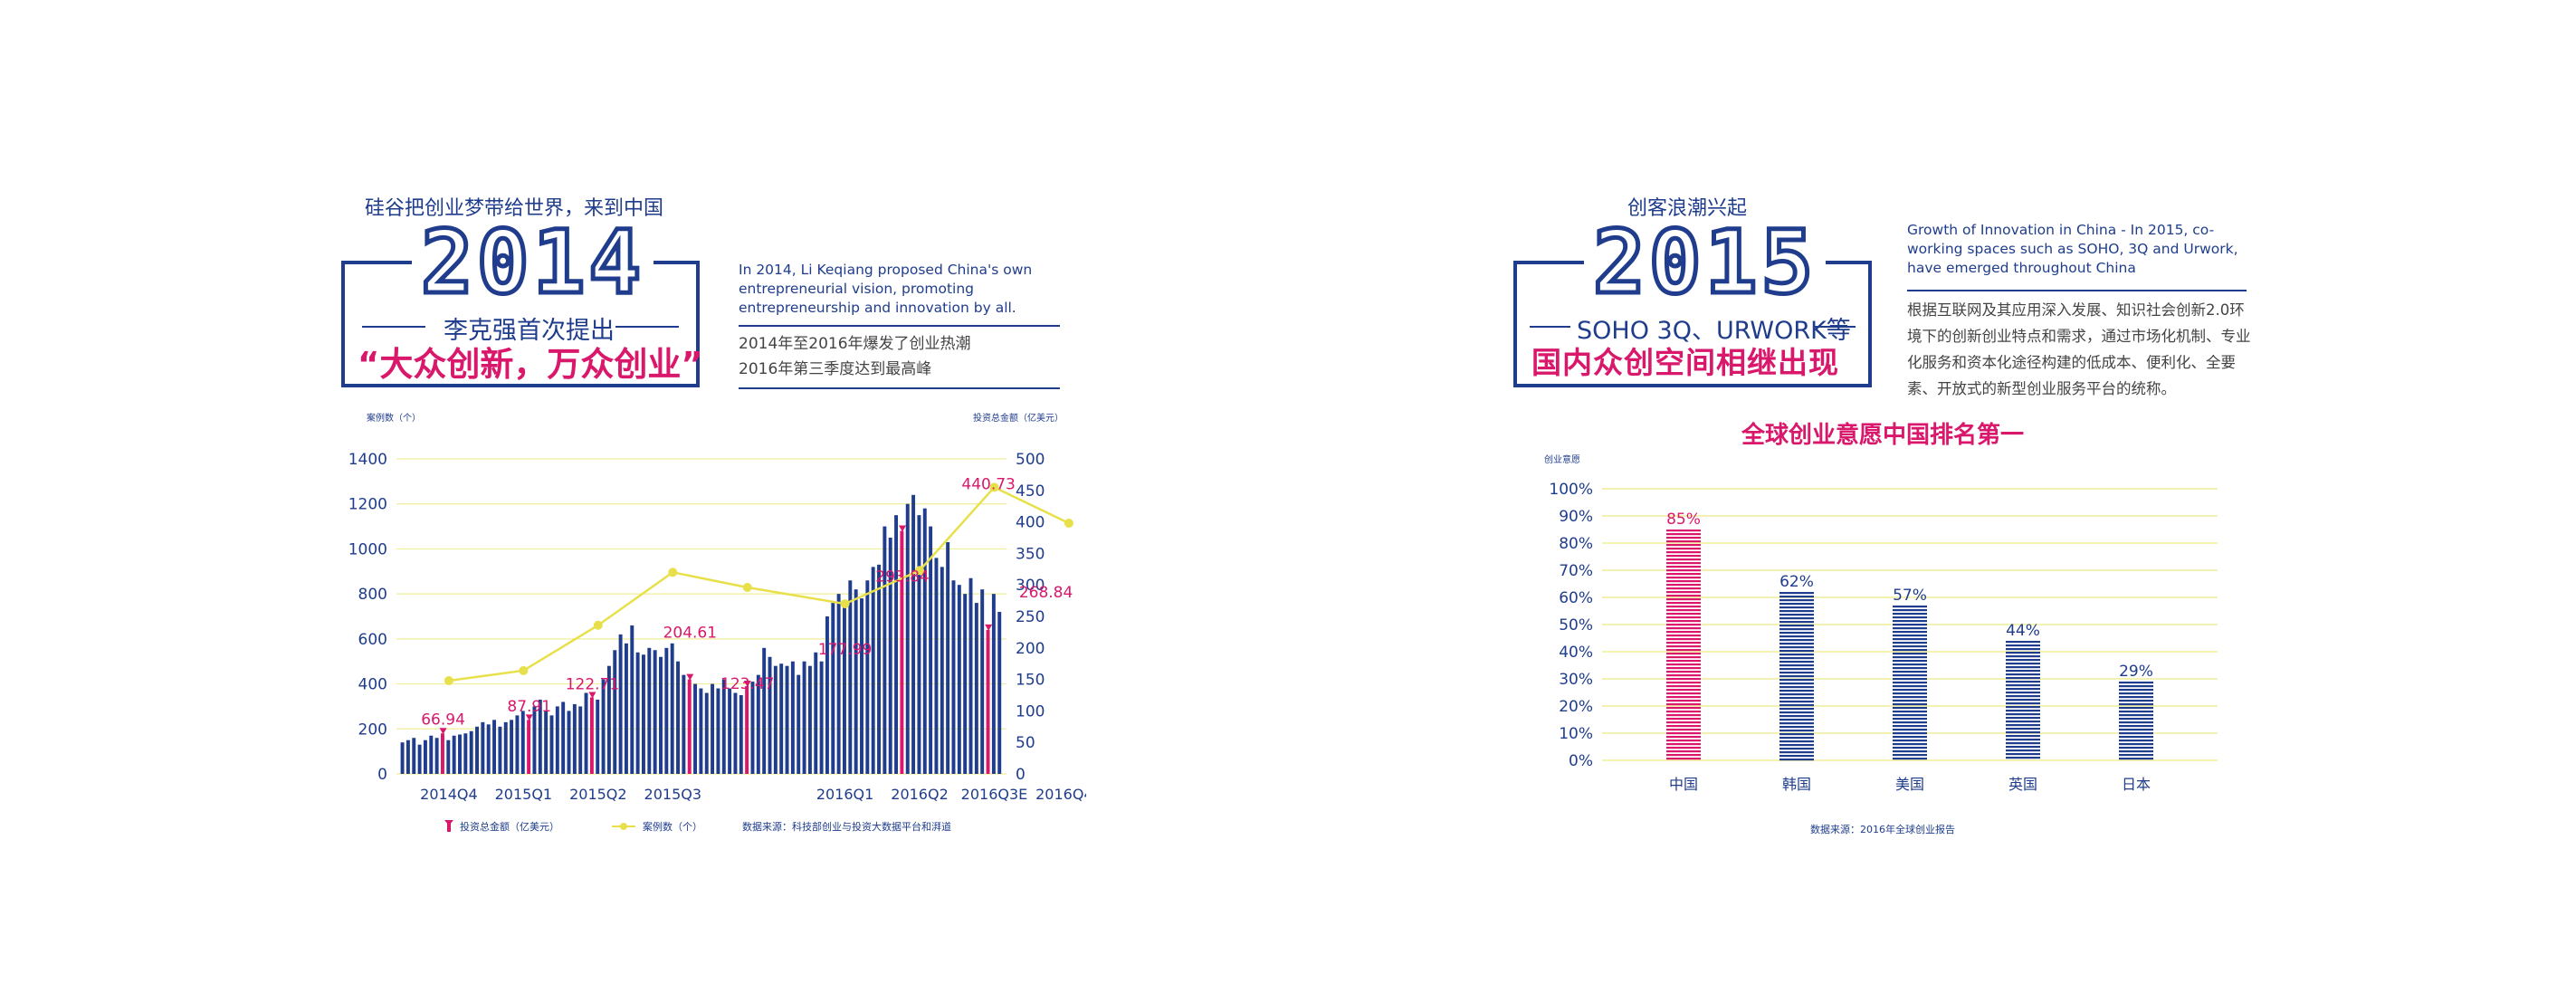 The image size is (2576, 1002). What do you see at coordinates (1030, 491) in the screenshot?
I see `right-y-tick-label: 450` at bounding box center [1030, 491].